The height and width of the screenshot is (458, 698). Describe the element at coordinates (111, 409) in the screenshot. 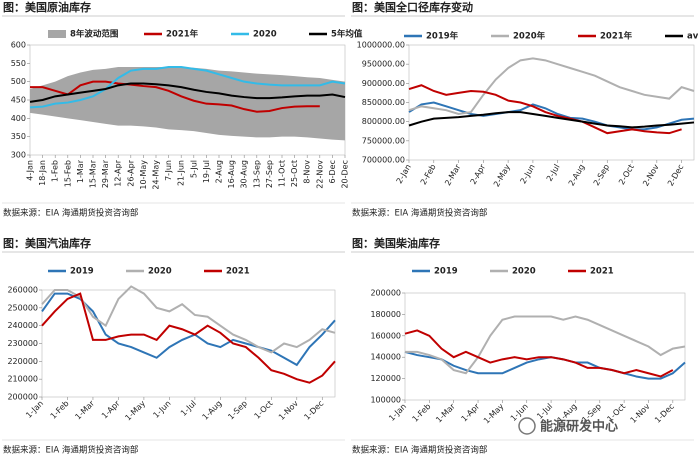

I see `x-tick-label: 1-Apr` at that location.